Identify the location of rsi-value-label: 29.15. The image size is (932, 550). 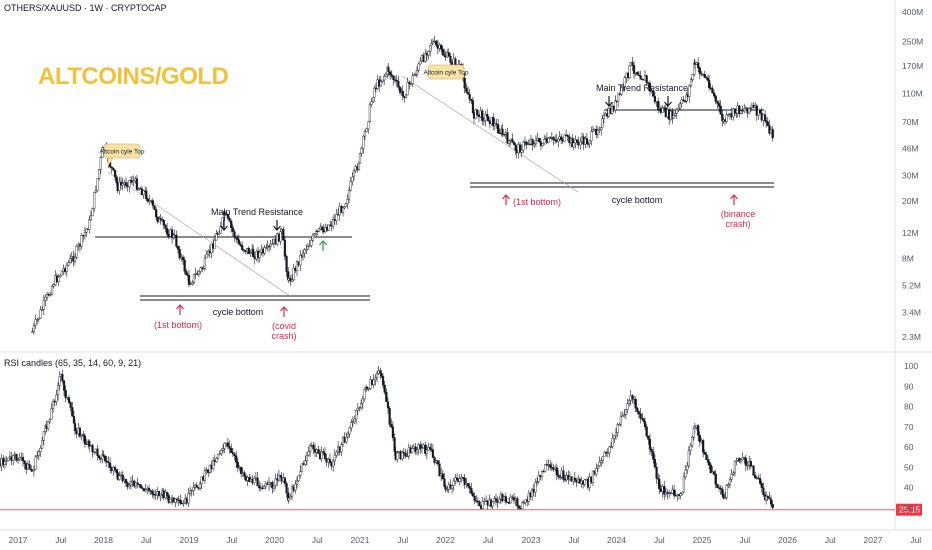
(910, 510).